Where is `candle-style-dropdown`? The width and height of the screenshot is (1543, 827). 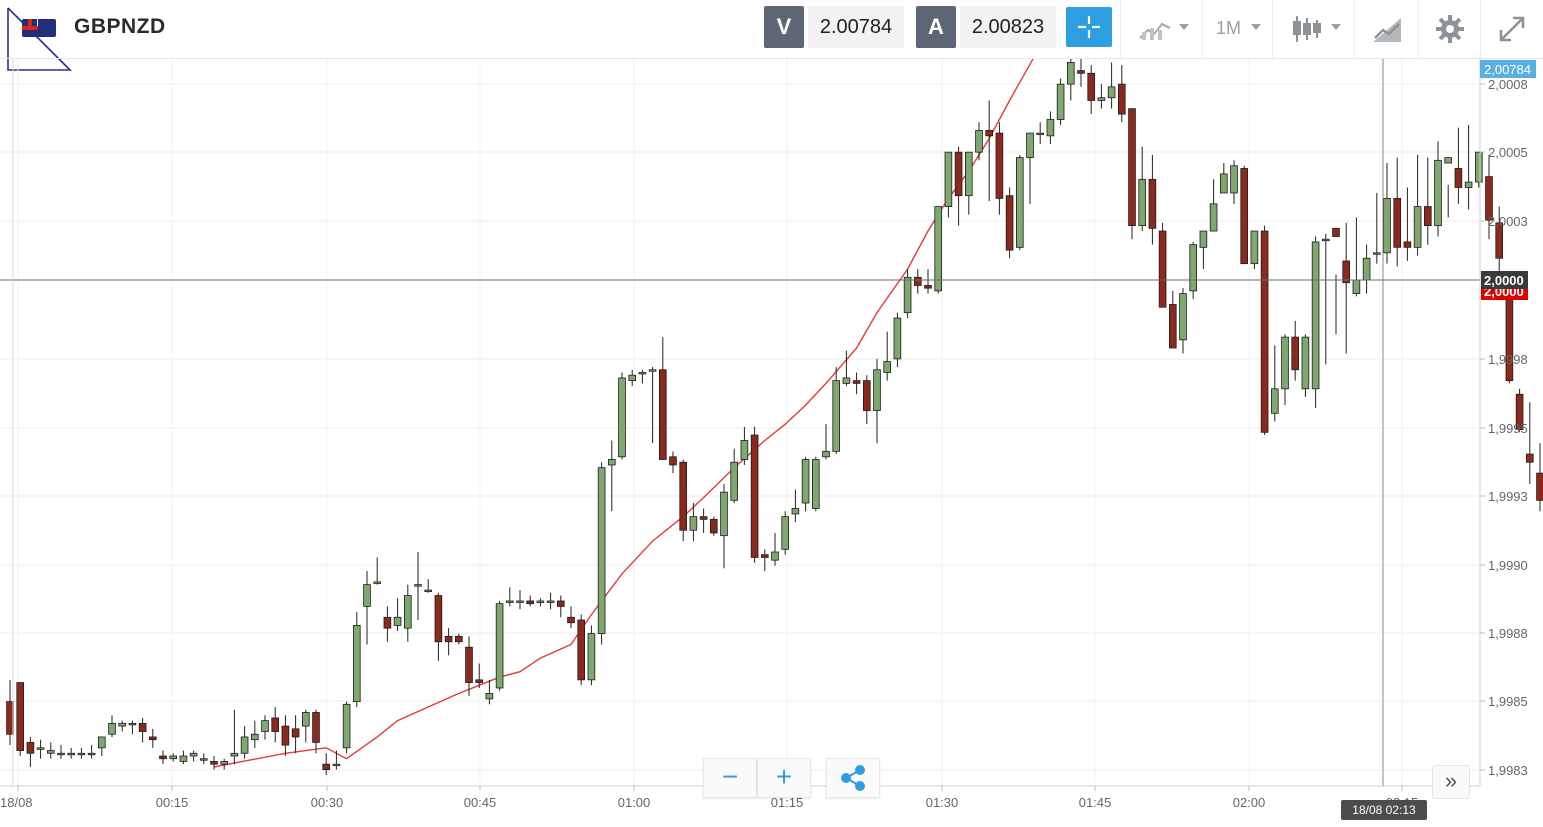
candle-style-dropdown is located at coordinates (1313, 29).